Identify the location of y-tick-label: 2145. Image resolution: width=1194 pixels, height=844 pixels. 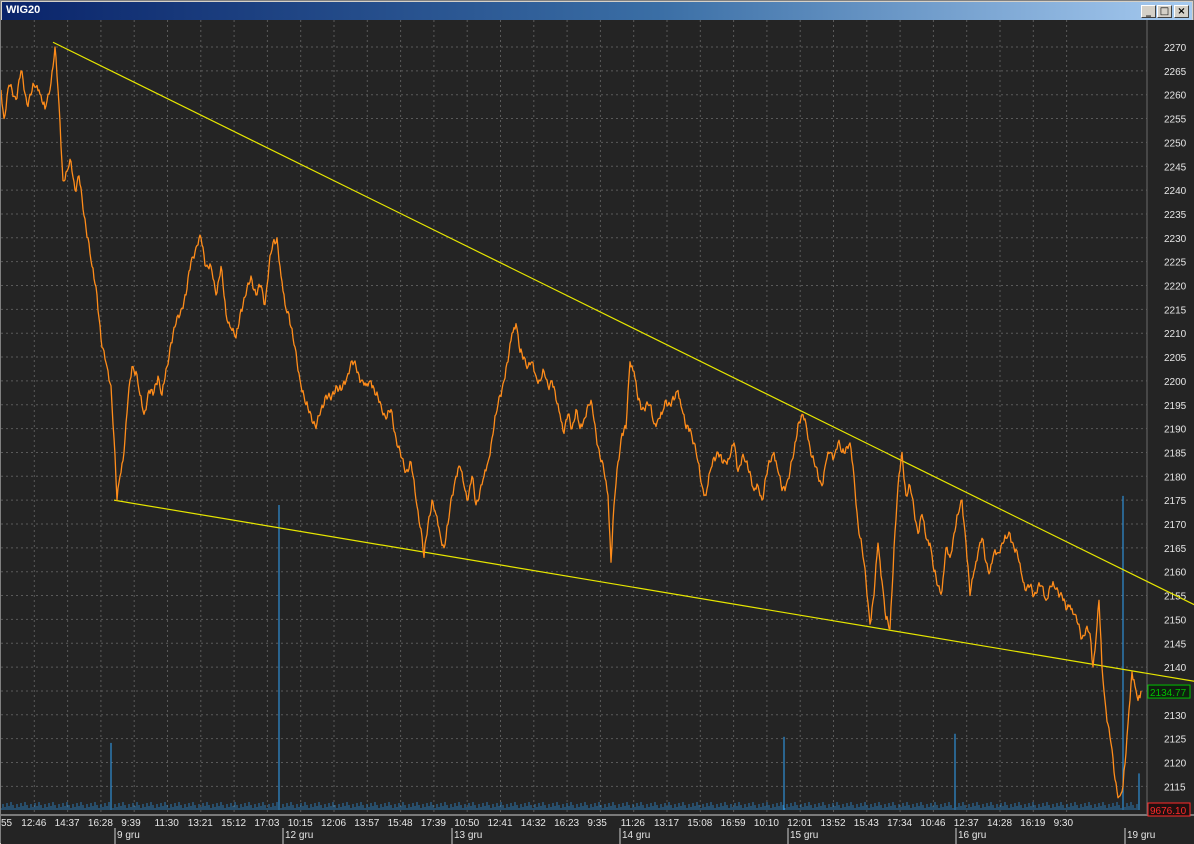
(1175, 644).